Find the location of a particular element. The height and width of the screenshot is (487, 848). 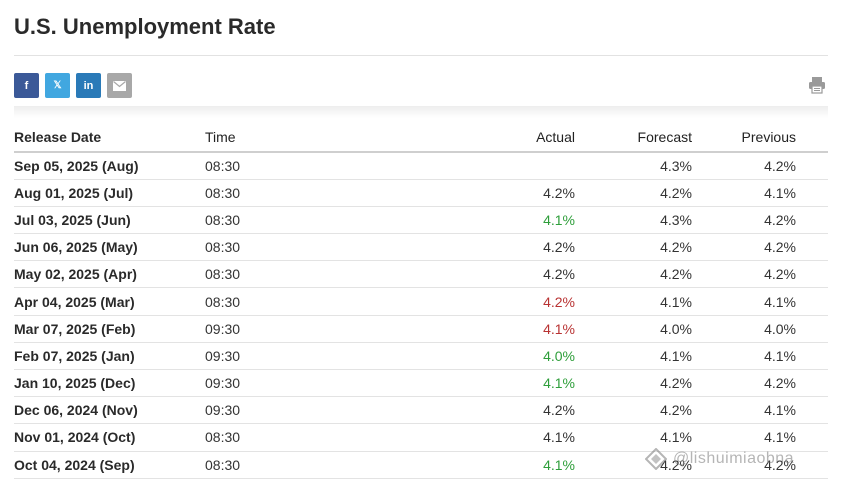

linkedin-share-button: in is located at coordinates (88, 85).